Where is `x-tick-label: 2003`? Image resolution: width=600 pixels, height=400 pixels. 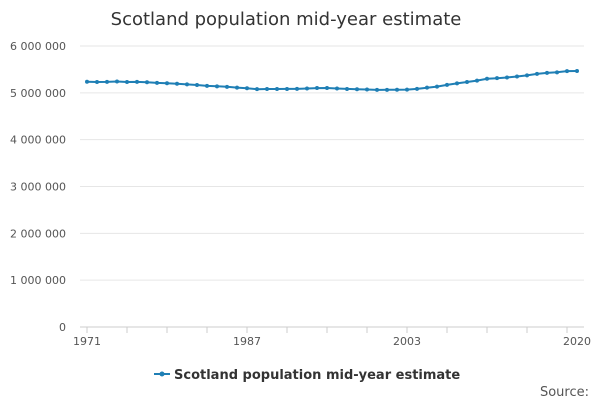
x-tick-label: 2003 is located at coordinates (407, 341).